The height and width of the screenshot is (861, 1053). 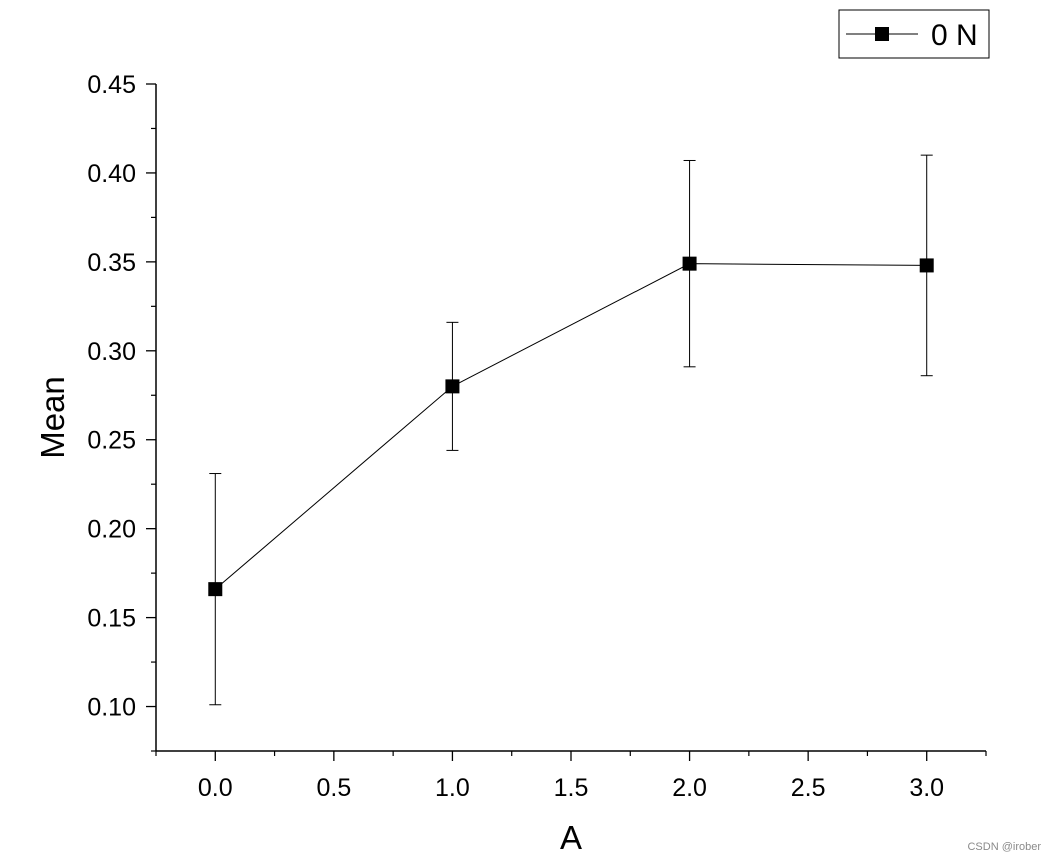 What do you see at coordinates (111, 352) in the screenshot?
I see `y-tick-label: 0.30` at bounding box center [111, 352].